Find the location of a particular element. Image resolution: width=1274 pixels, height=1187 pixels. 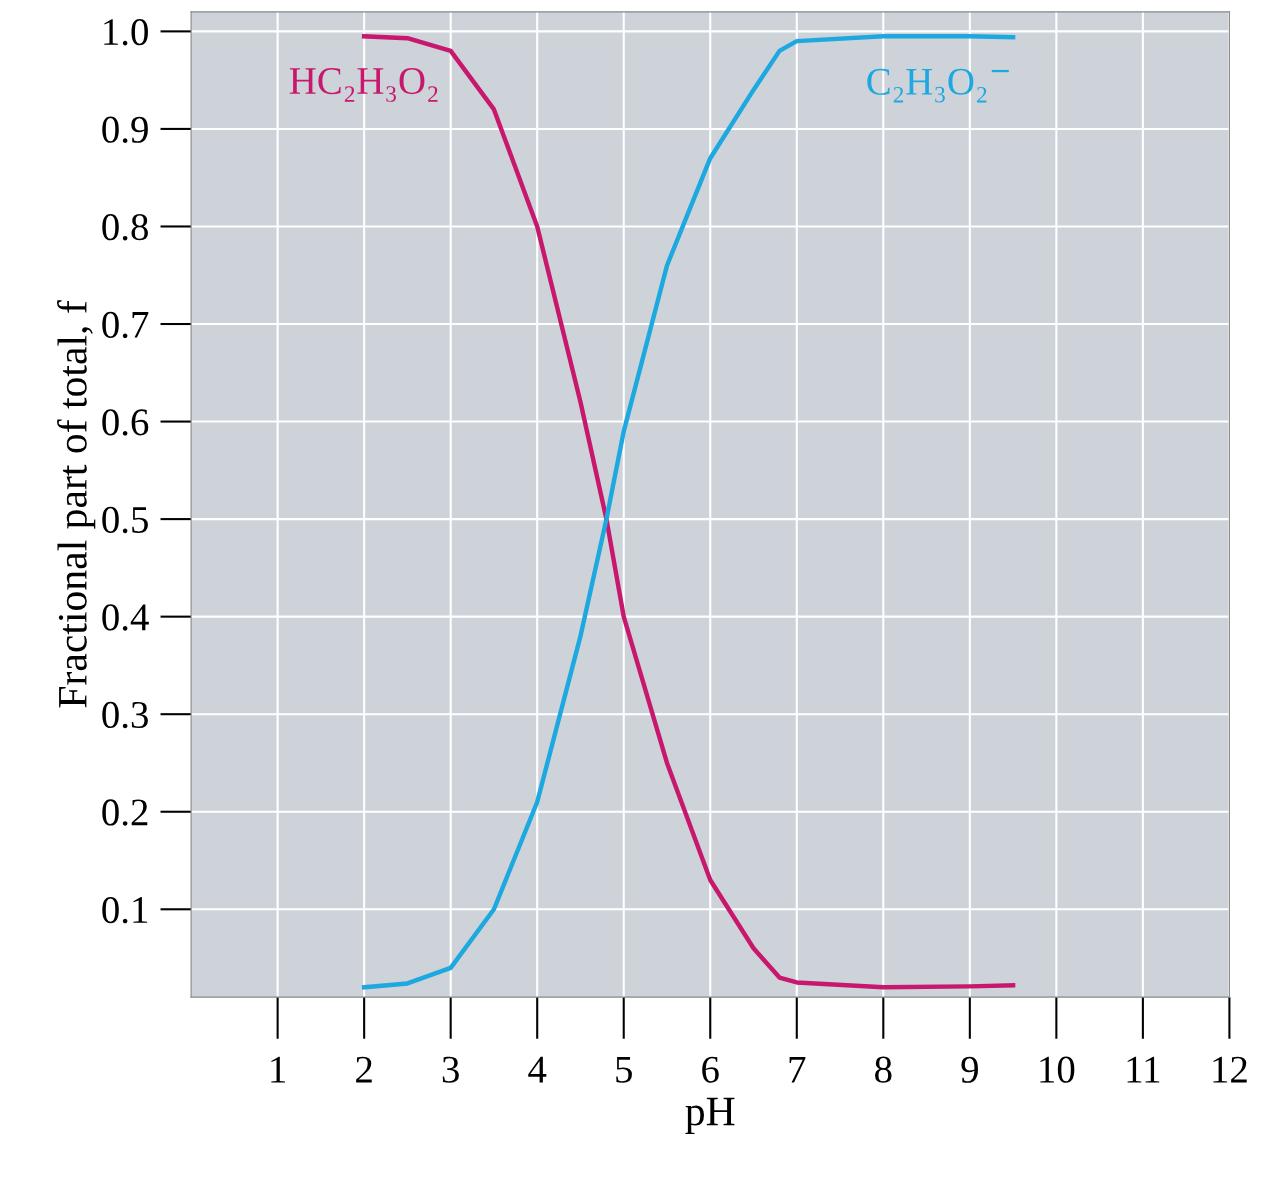

x-tick-label: 4 is located at coordinates (537, 1069).